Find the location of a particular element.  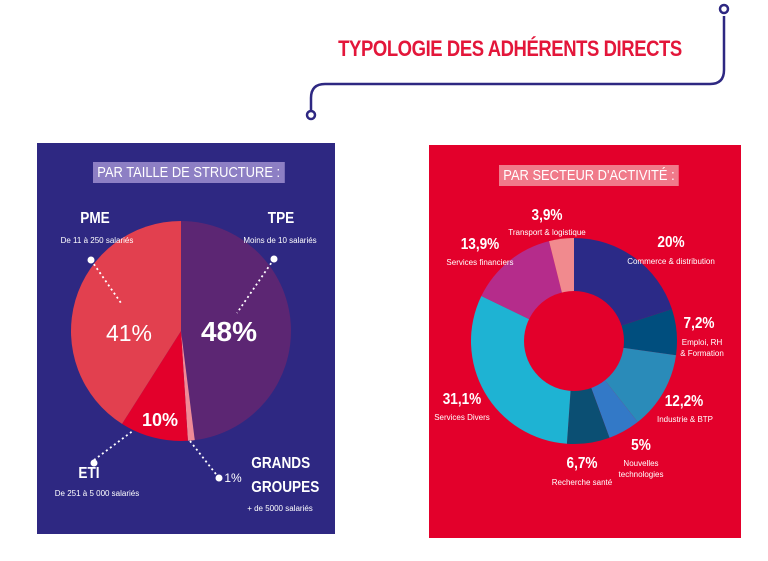

pie-slice-pme is located at coordinates (126, 322).